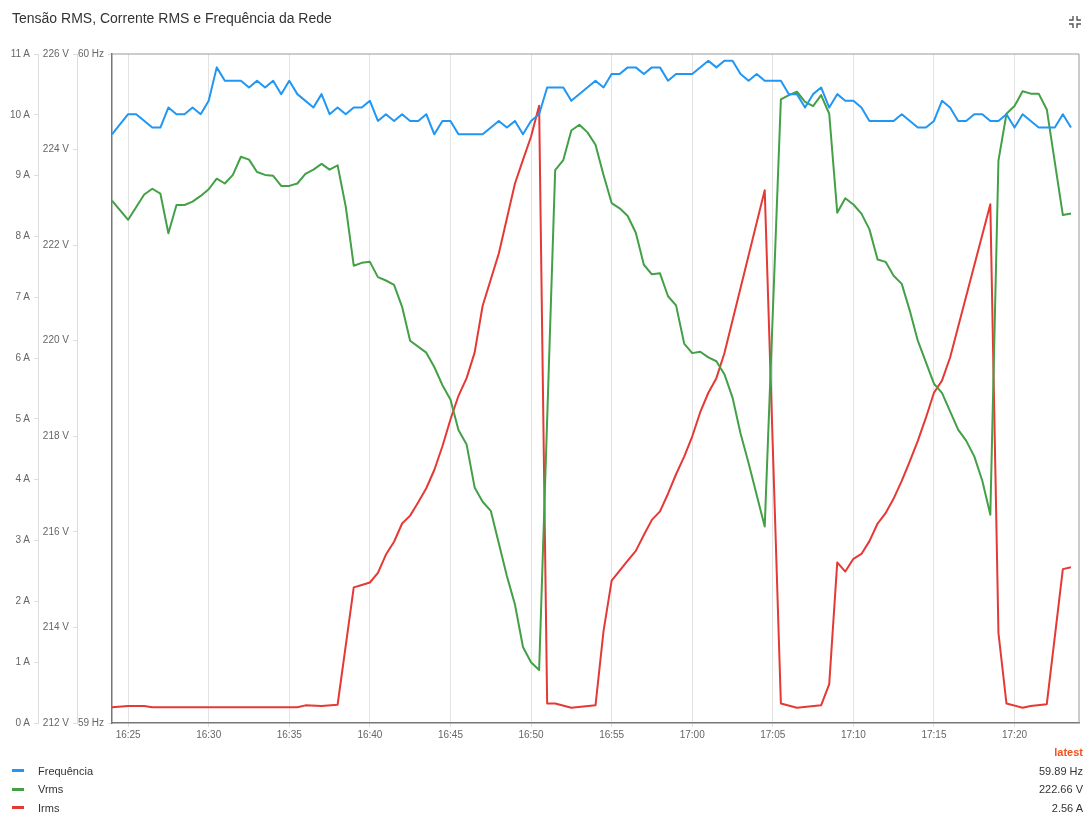 This screenshot has height=814, width=1089. Describe the element at coordinates (56, 340) in the screenshot. I see `y2-tick-label: 220 V` at that location.